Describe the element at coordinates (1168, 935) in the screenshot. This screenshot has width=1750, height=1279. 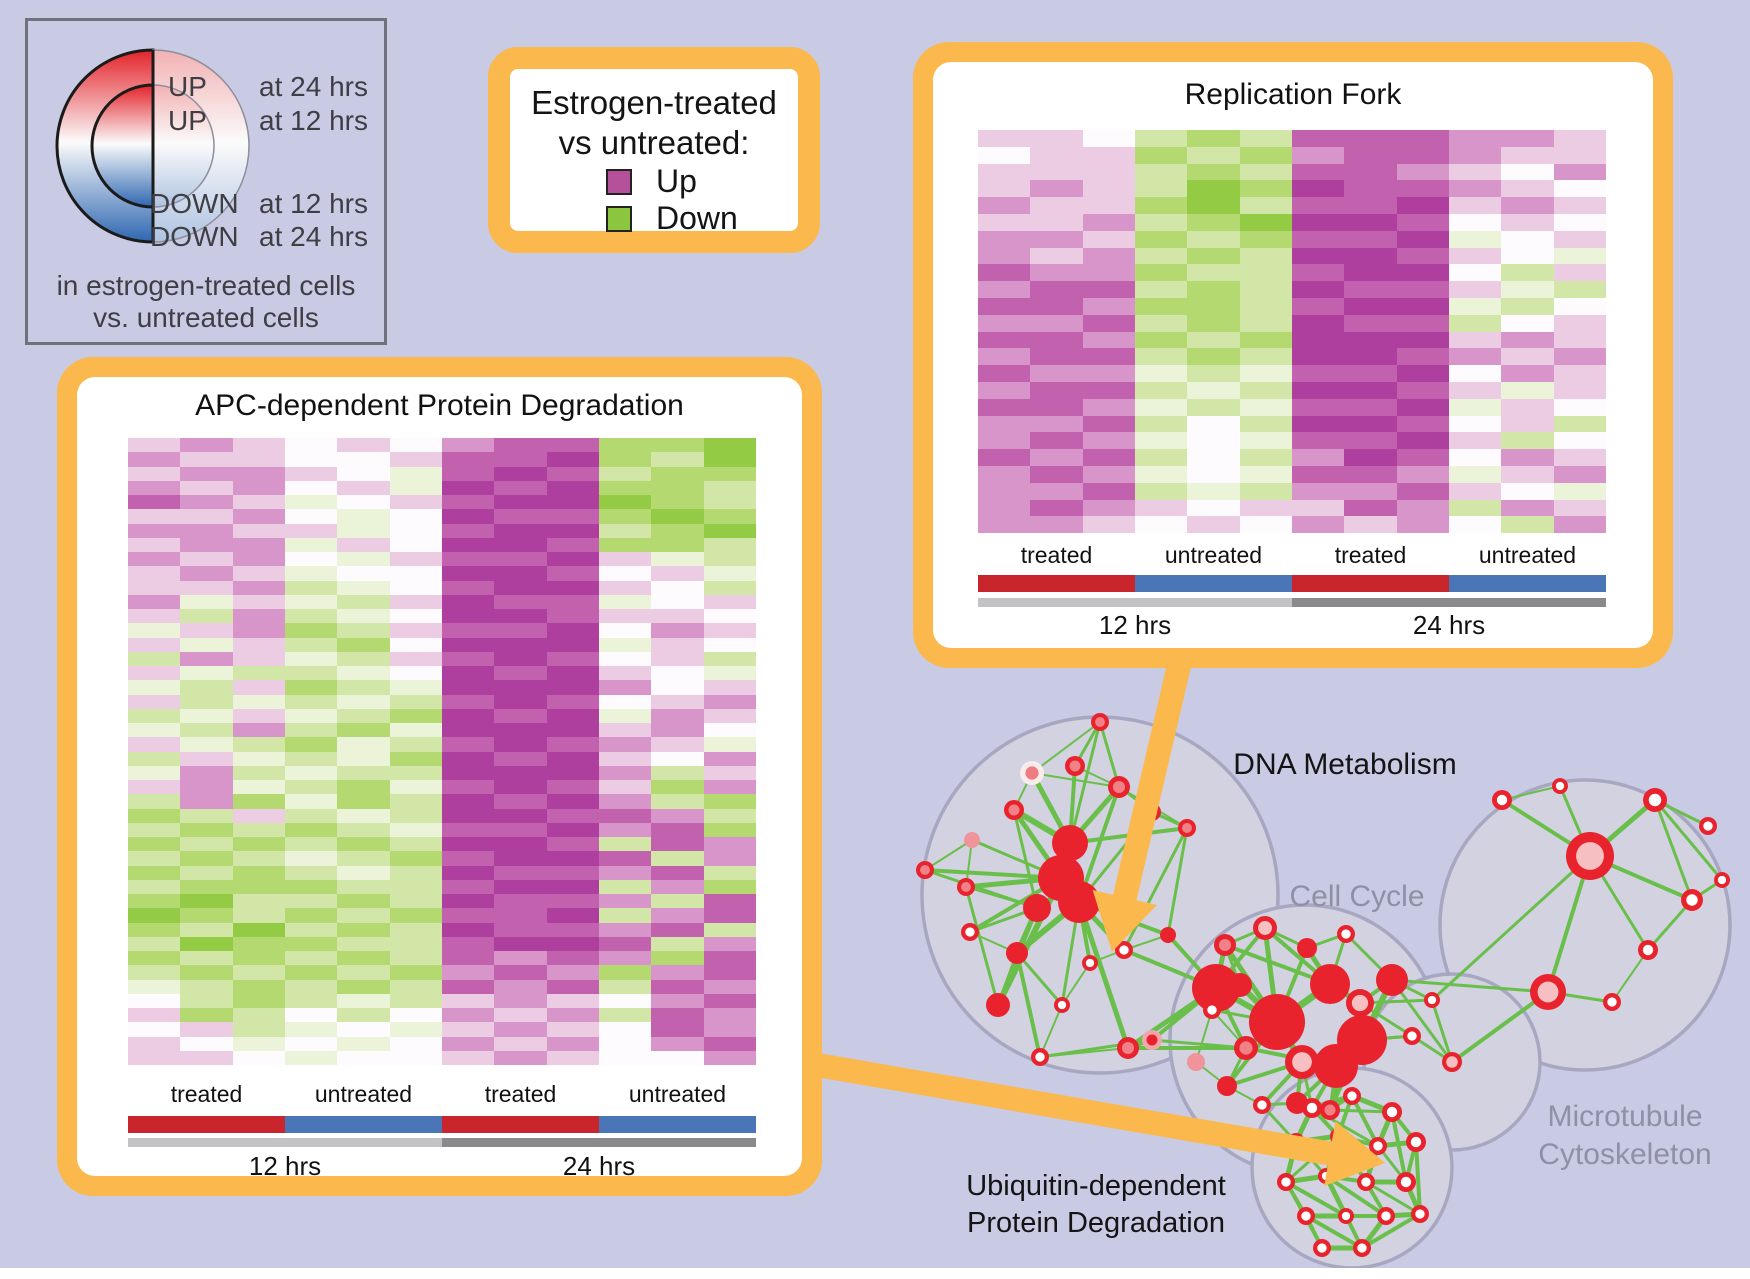
I see `network-node-solid` at that location.